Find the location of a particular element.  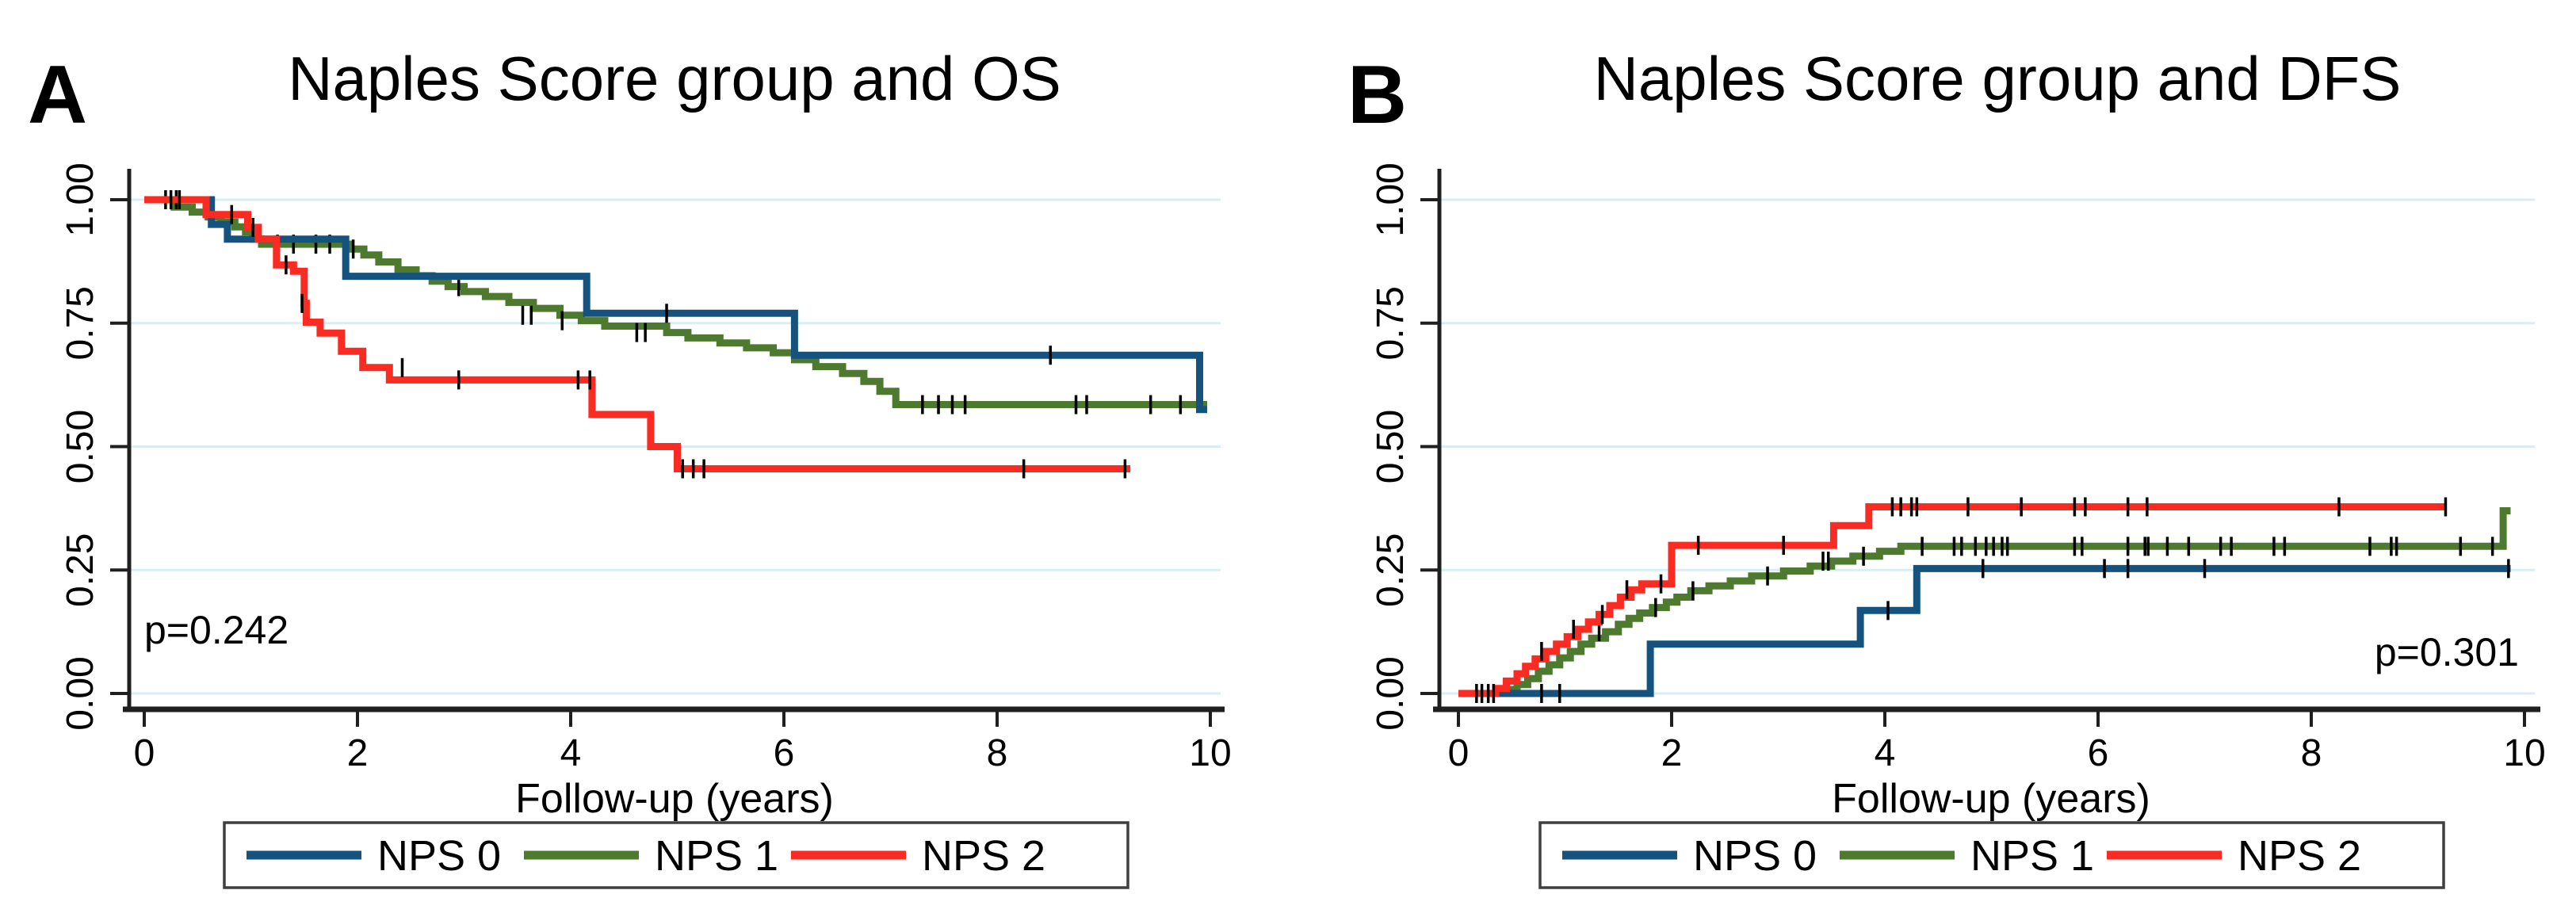

panel-b-y-tick-label: 0.00 is located at coordinates (1391, 693).